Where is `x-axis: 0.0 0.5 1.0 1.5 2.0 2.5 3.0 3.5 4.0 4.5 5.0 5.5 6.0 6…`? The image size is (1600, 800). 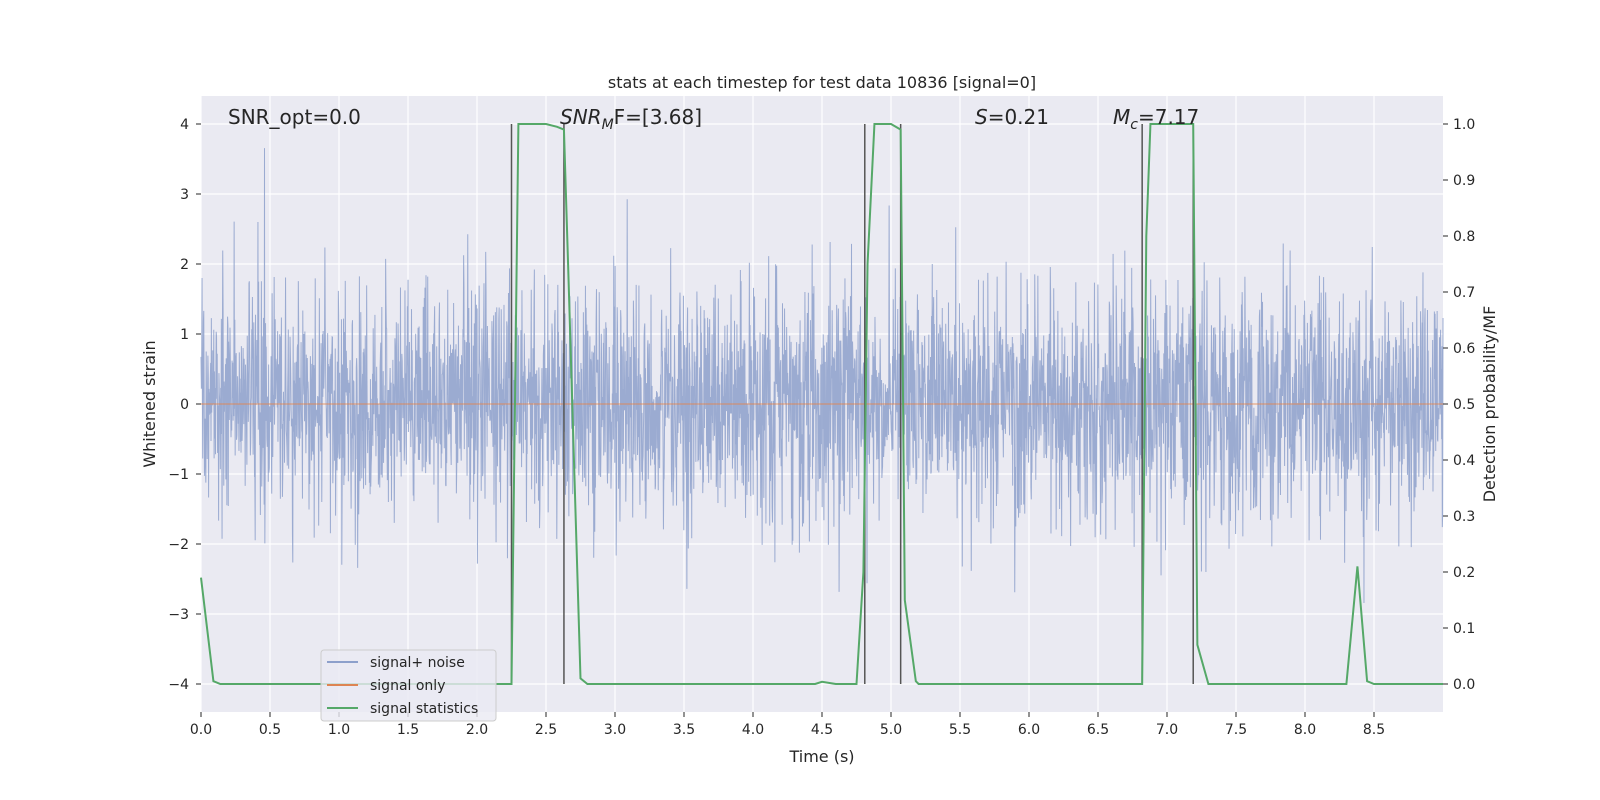 x-axis: 0.0 0.5 1.0 1.5 2.0 2.5 3.0 3.5 4.0 4.5 5.0 5.5 6.0 6… is located at coordinates (787, 725).